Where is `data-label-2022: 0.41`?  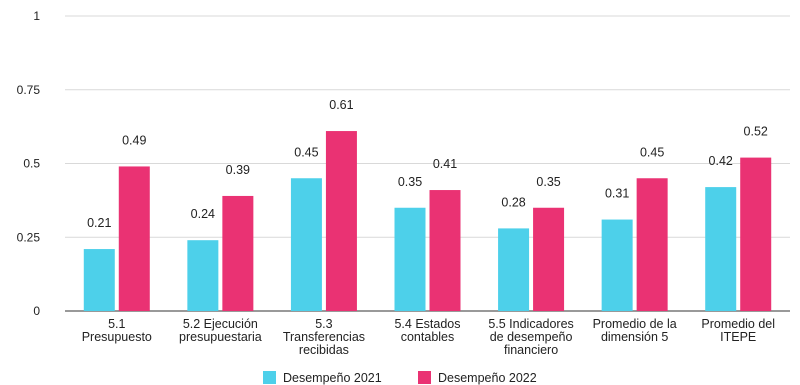
data-label-2022: 0.41 is located at coordinates (445, 164).